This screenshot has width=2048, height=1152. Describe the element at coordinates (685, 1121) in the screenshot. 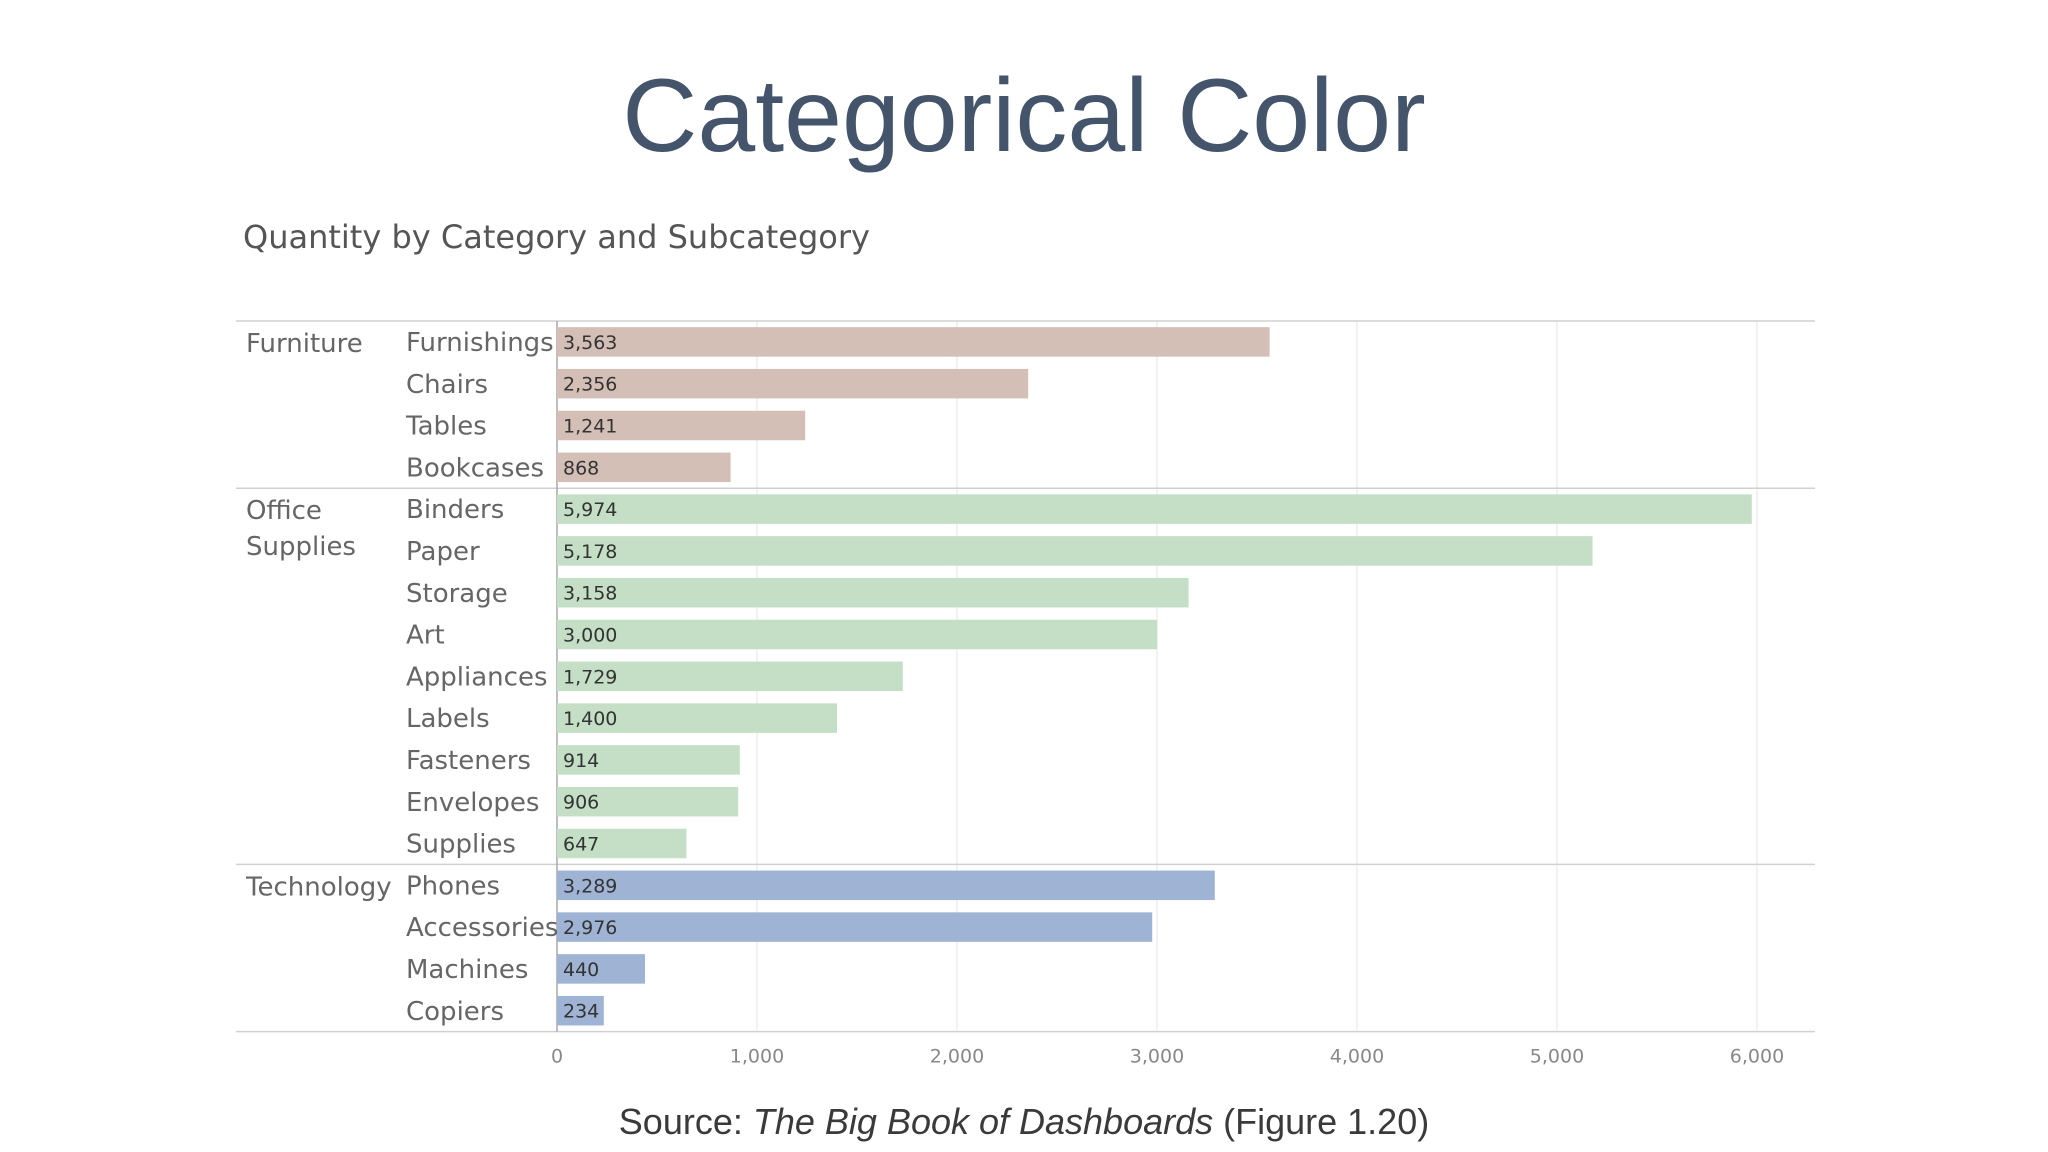

I see `source-prefix: Source:` at that location.